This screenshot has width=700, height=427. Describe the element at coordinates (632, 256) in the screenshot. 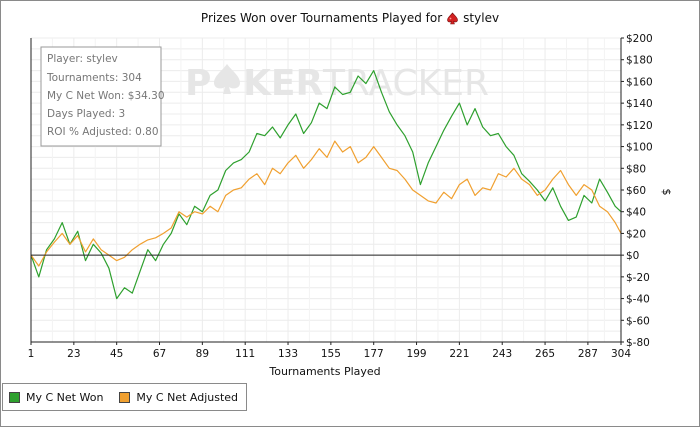

I see `y-tick-label: $0` at that location.